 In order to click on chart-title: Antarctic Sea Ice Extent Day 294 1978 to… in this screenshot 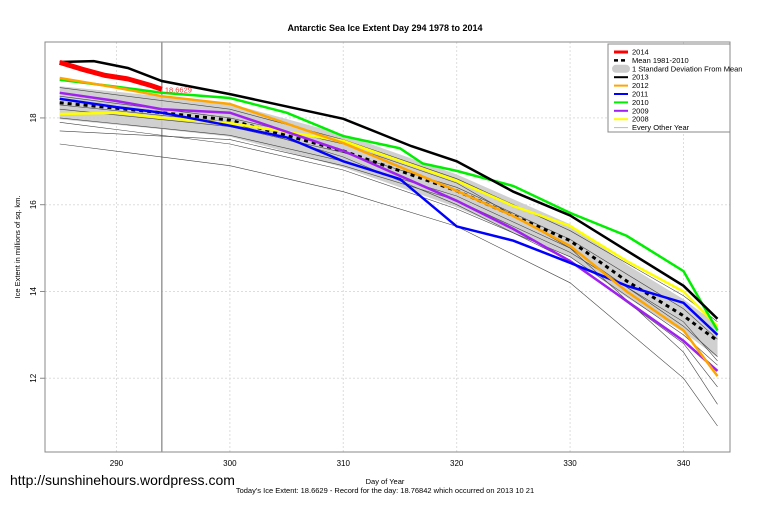, I will do `click(384, 28)`.